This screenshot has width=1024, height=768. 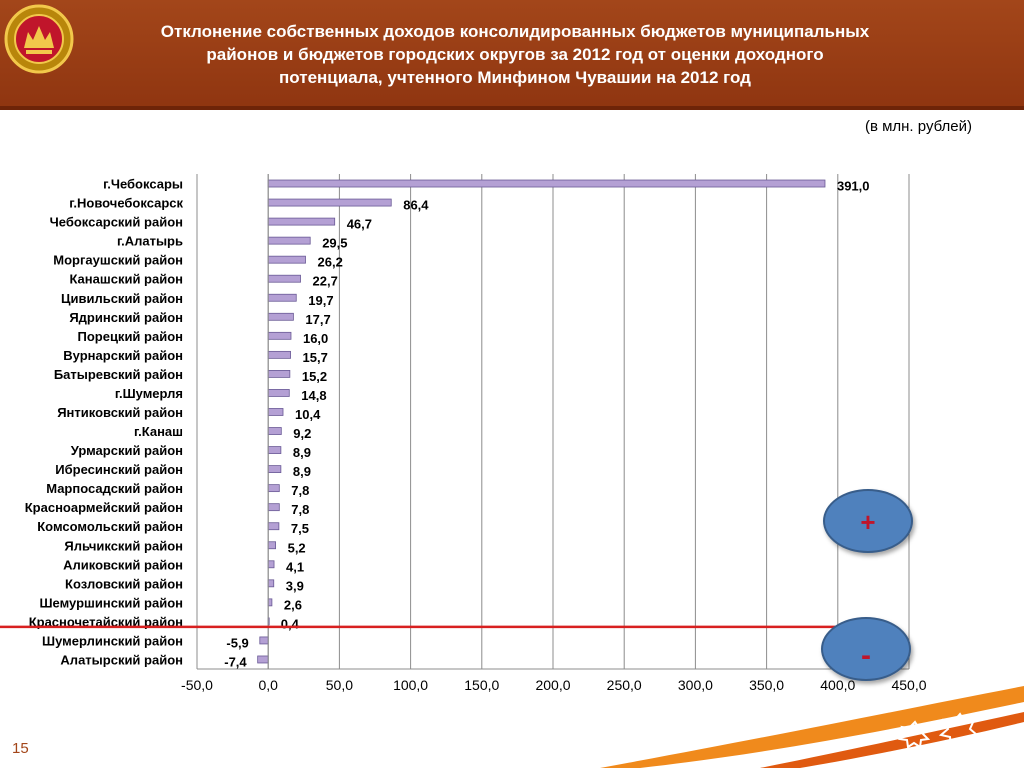 What do you see at coordinates (552, 685) in the screenshot?
I see `x-tick-label: 200,0` at bounding box center [552, 685].